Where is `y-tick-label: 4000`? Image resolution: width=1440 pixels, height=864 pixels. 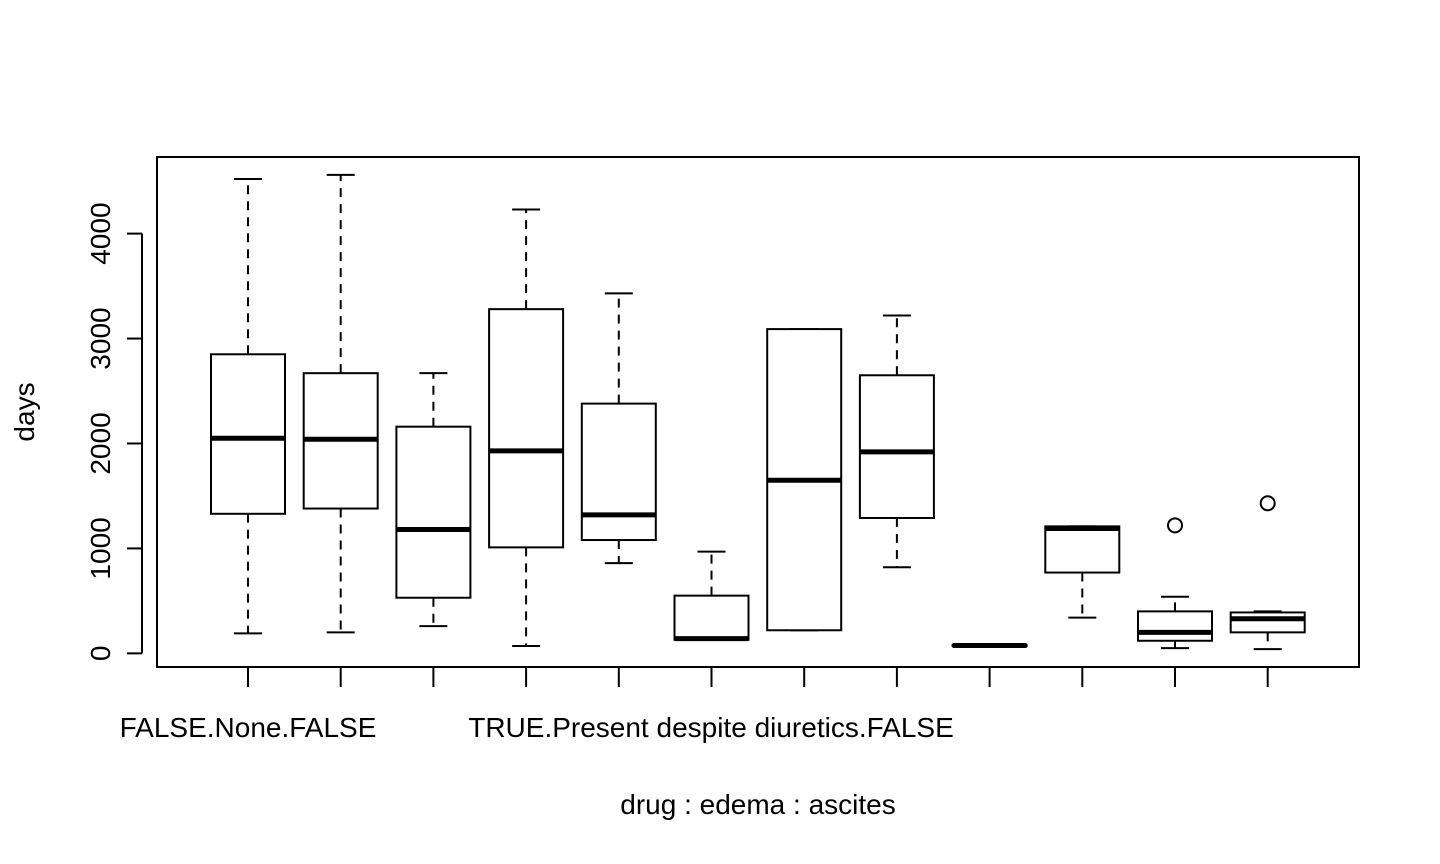
y-tick-label: 4000 is located at coordinates (100, 233).